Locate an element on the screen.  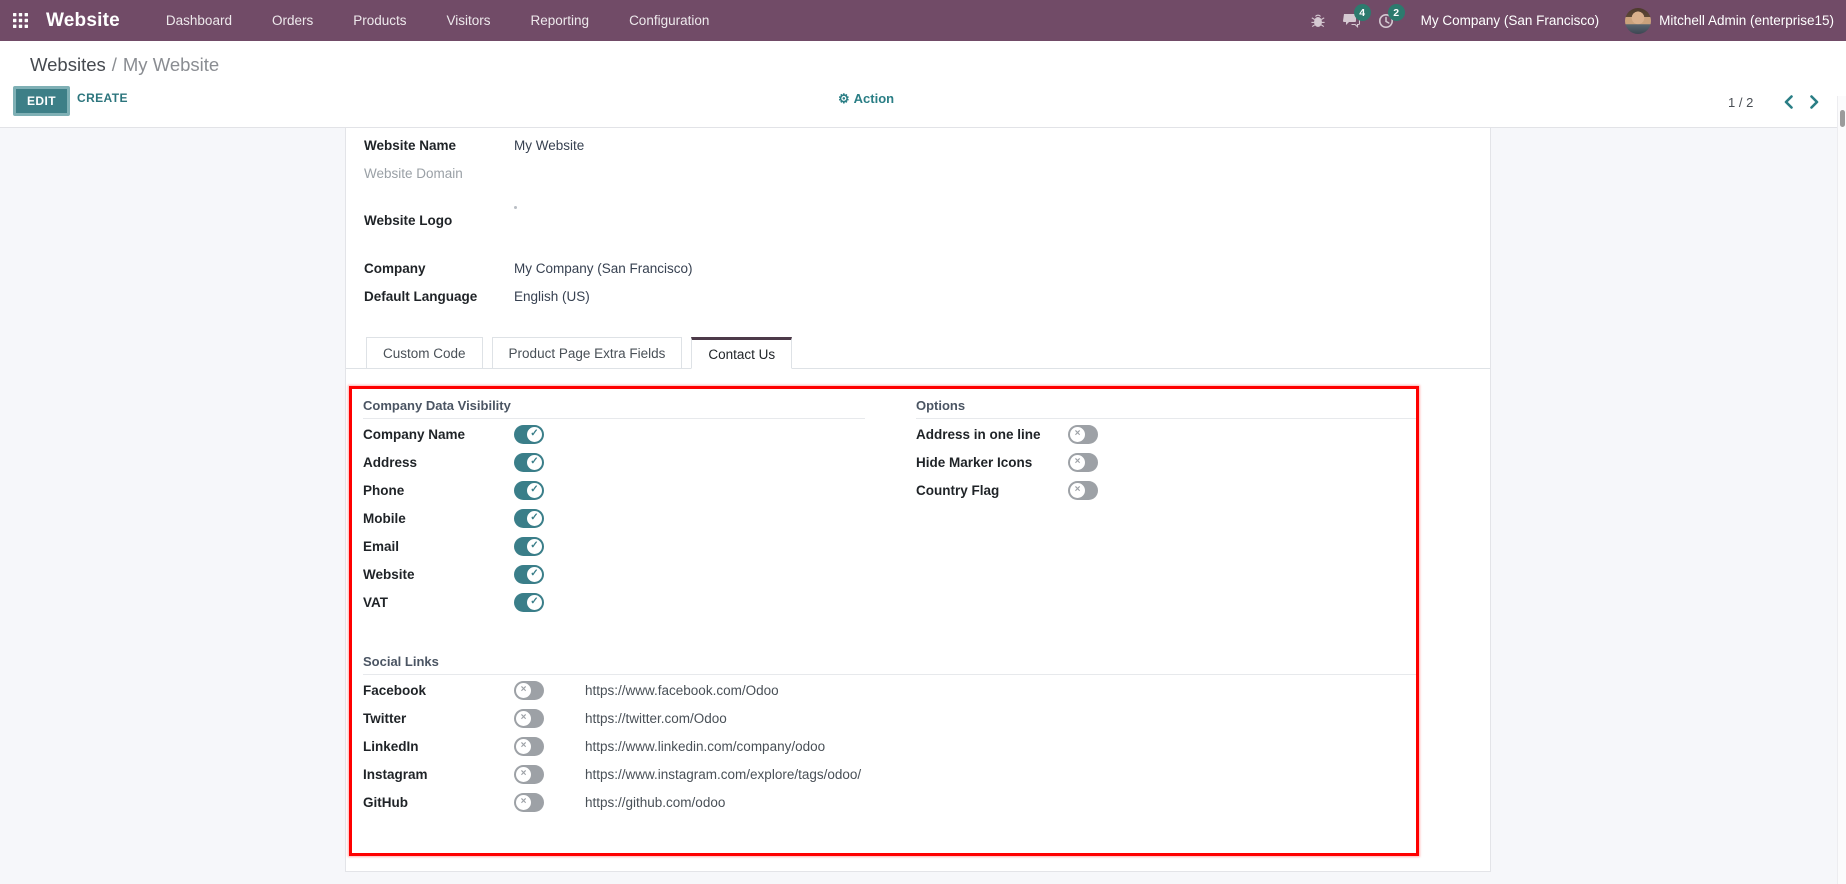
vat-toggle: ✓ is located at coordinates (529, 602).